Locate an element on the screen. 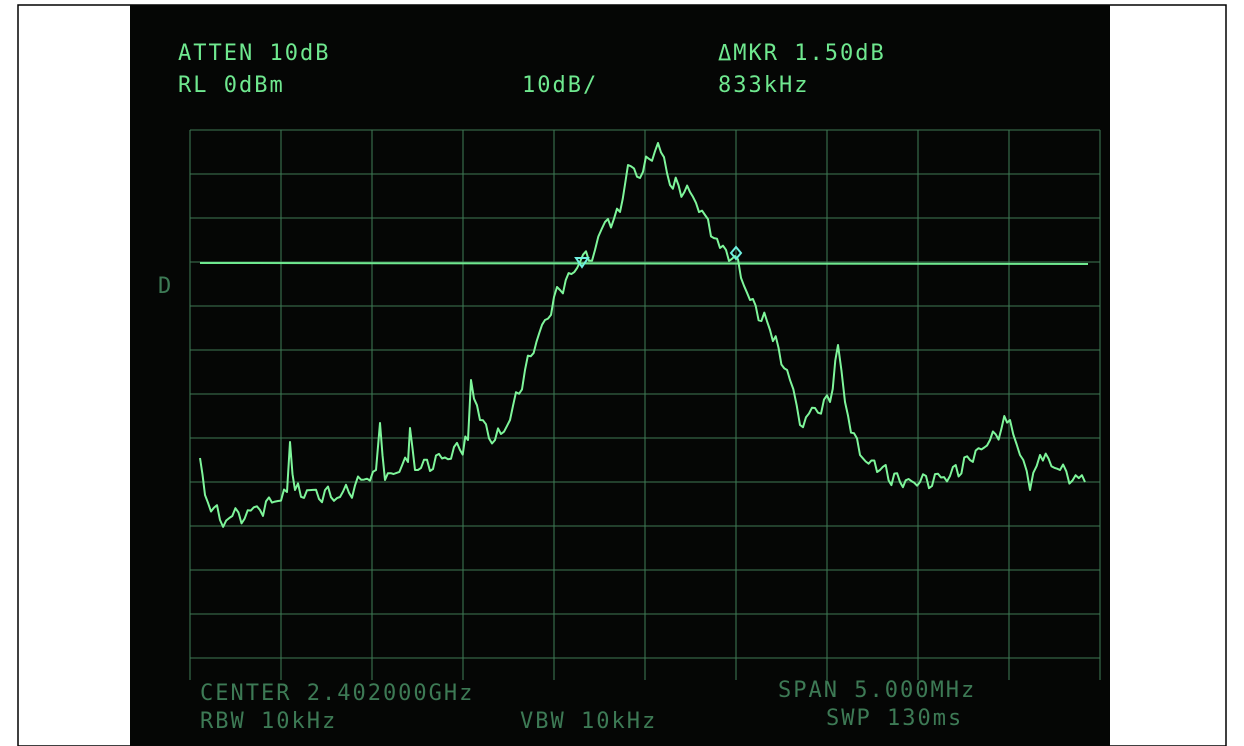 This screenshot has height=746, width=1244. marker-triangle is located at coordinates (582, 263).